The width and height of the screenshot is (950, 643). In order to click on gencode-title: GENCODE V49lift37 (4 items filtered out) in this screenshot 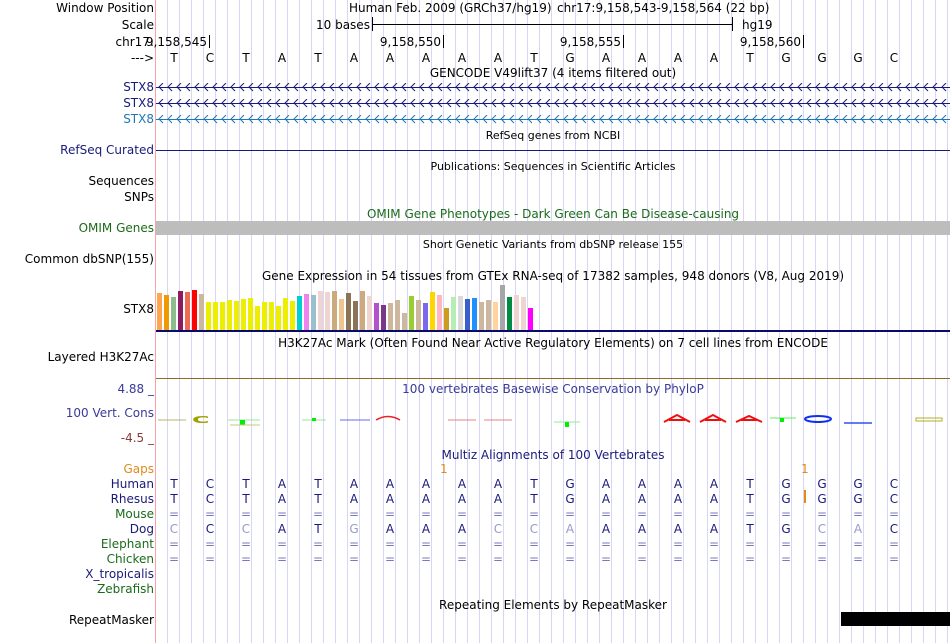, I will do `click(553, 73)`.